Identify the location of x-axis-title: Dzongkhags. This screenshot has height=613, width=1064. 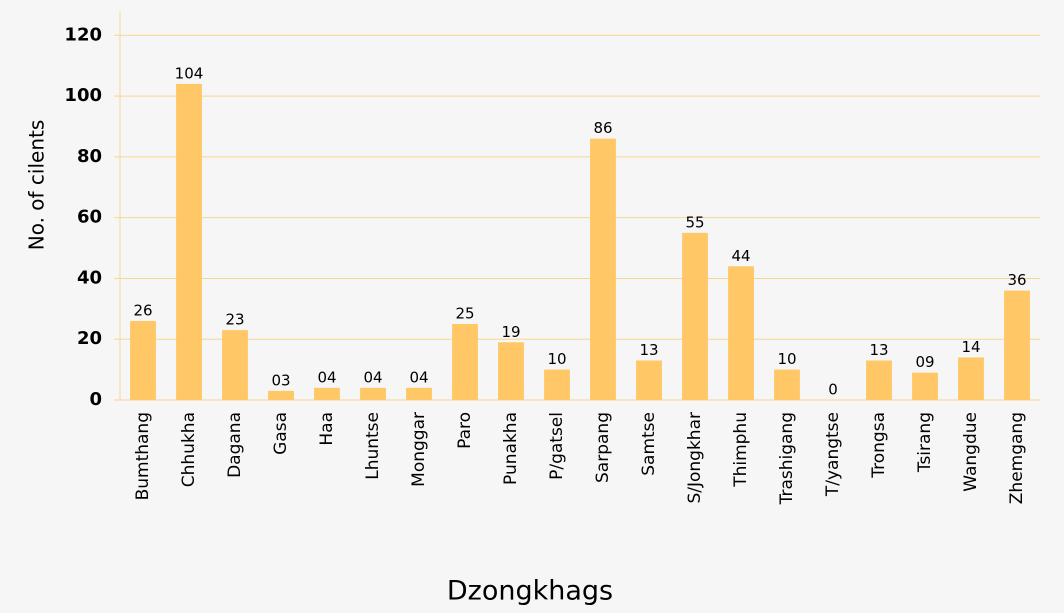
(530, 591).